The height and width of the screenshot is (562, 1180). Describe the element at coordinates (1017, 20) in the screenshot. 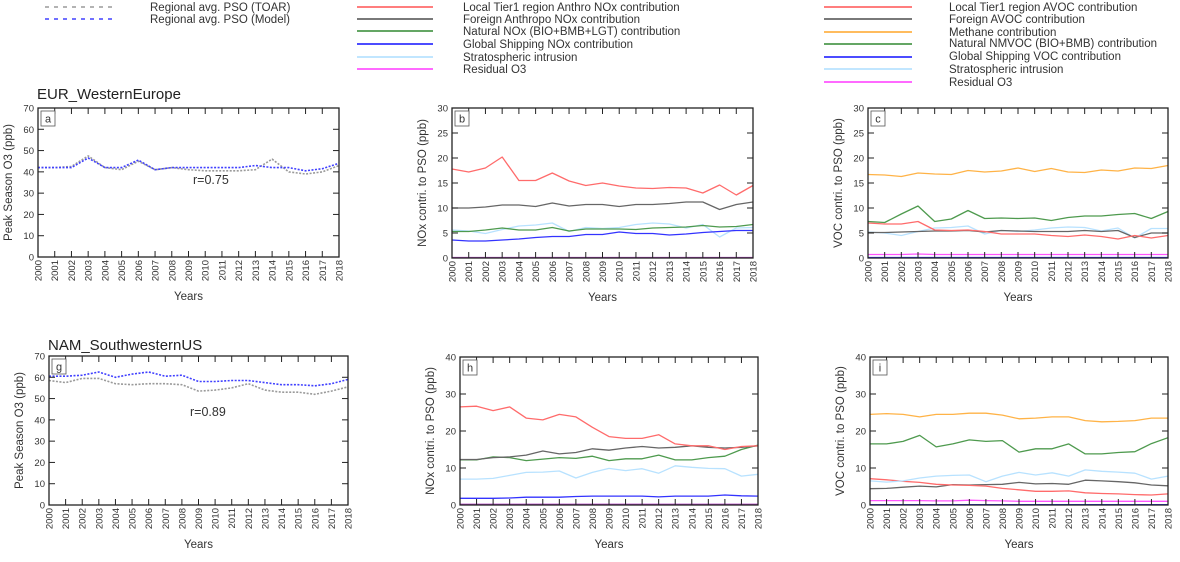

I see `legend-label: Foreign AVOC contribution` at that location.